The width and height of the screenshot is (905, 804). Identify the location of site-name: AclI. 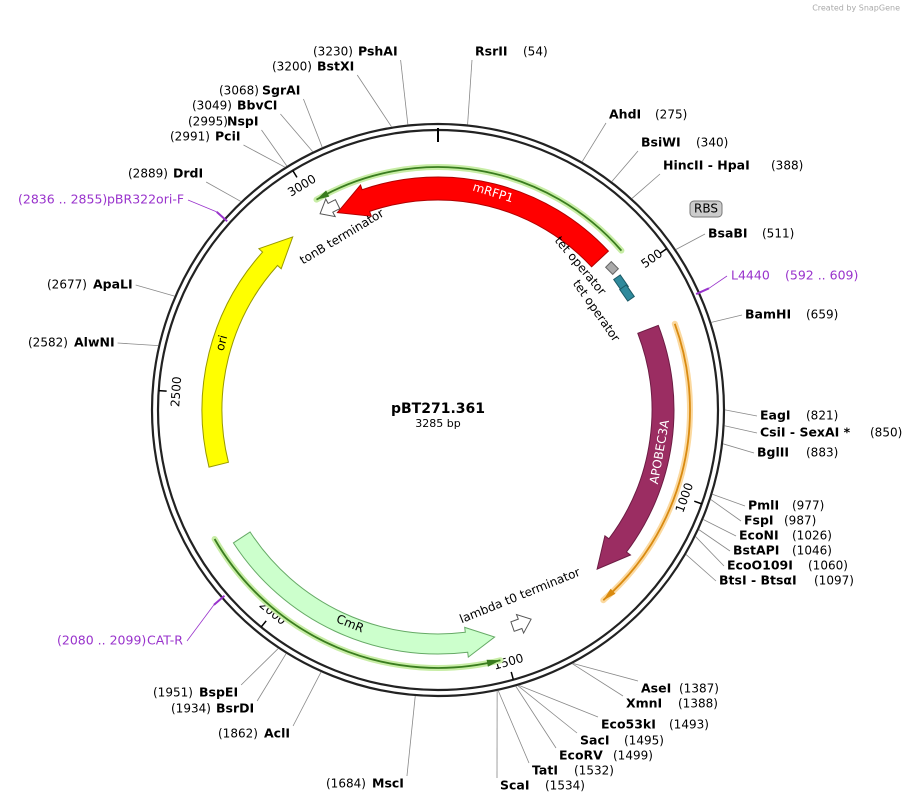
(277, 733).